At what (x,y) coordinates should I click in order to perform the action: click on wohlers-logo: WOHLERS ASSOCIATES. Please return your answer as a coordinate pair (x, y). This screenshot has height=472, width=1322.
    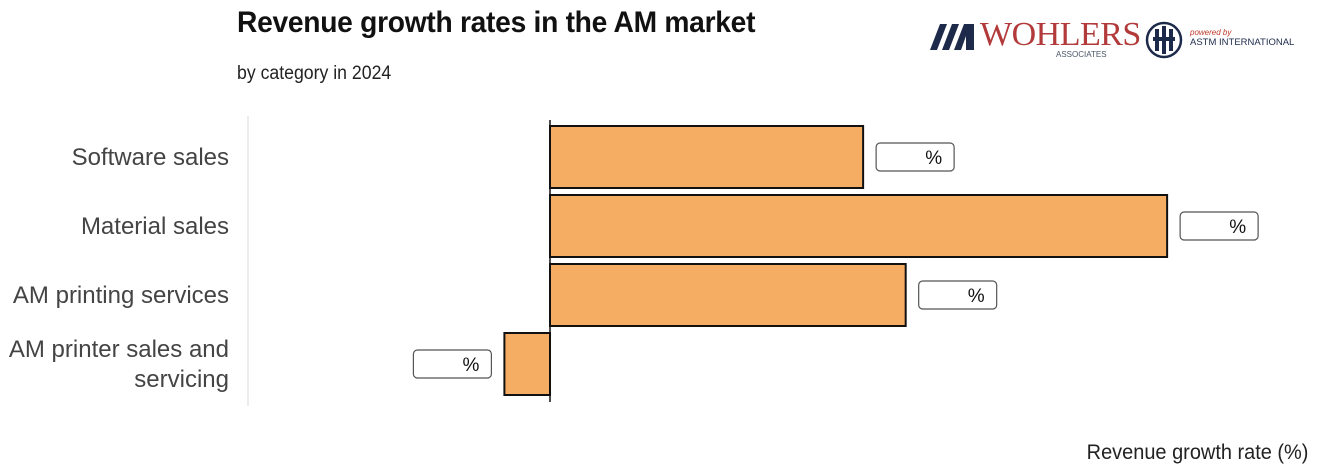
    Looking at the image, I should click on (1034, 37).